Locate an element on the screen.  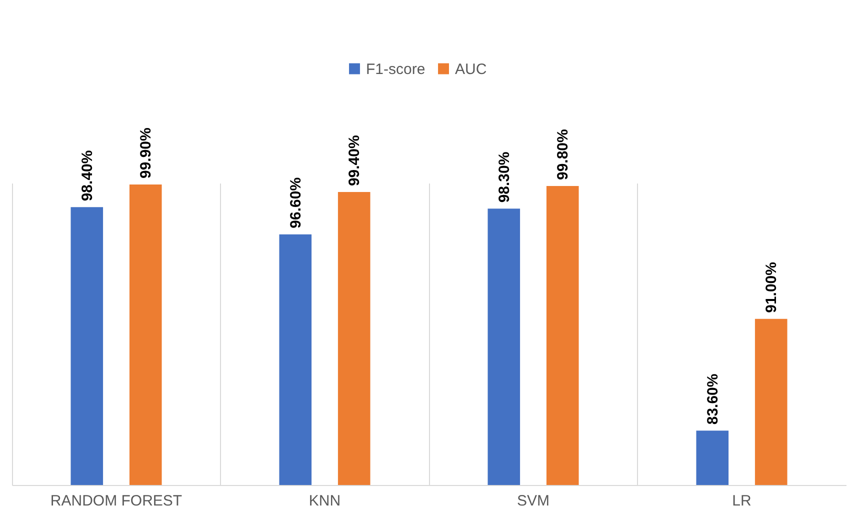
data-label: 98.40% is located at coordinates (87, 176).